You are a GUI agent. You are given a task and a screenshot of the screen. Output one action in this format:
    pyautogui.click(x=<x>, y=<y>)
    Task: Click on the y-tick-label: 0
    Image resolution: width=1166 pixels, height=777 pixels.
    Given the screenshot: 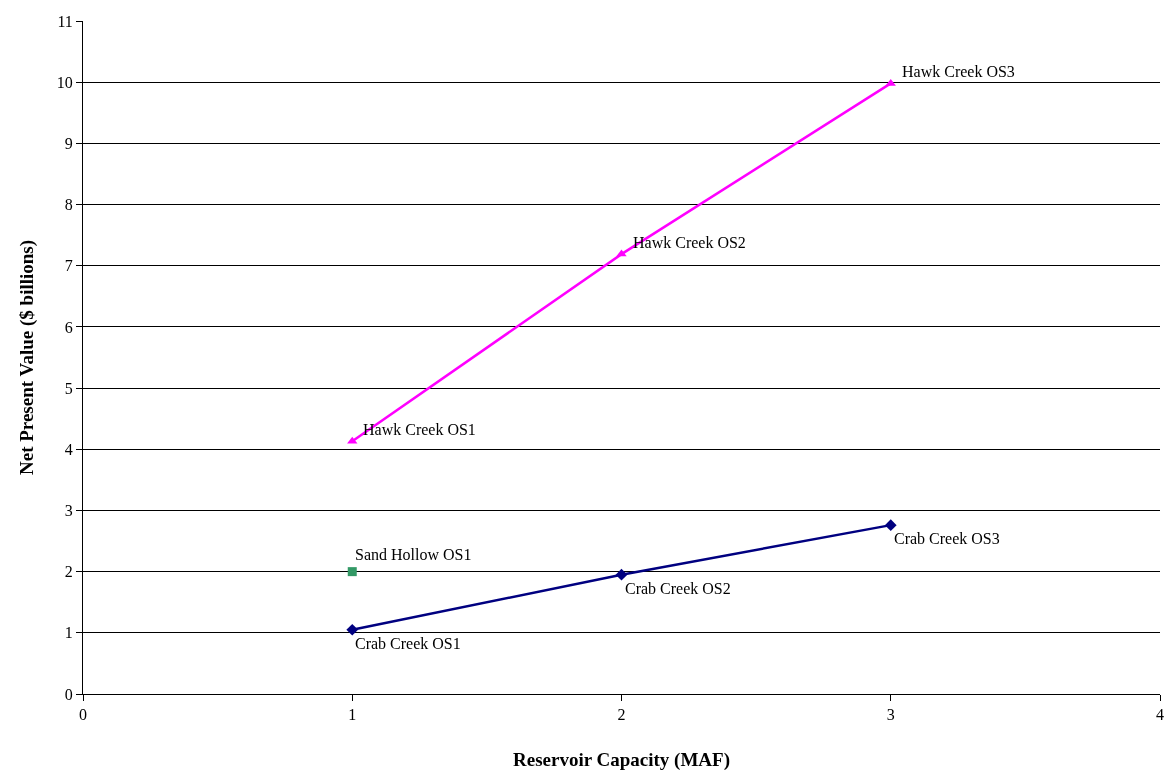 What is the action you would take?
    pyautogui.click(x=68, y=694)
    